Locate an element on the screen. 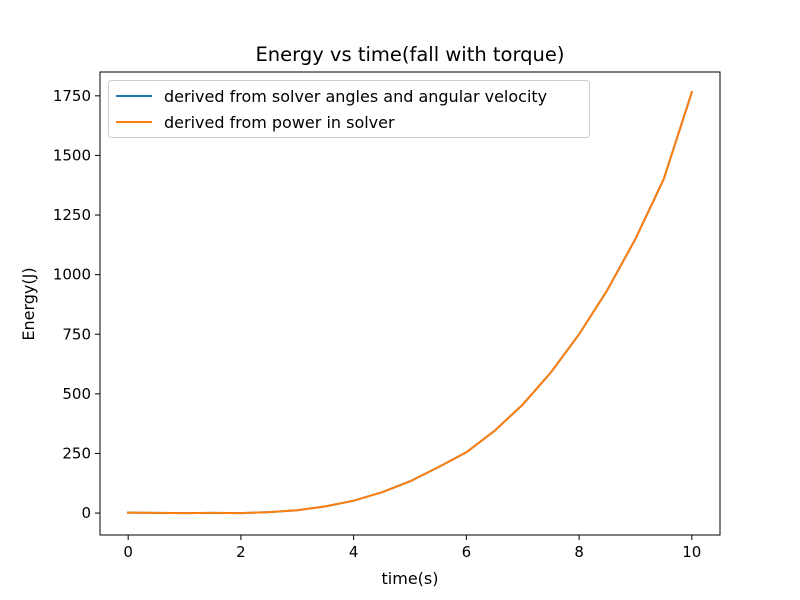 This screenshot has height=600, width=800. y-tick-label: 1500 is located at coordinates (72, 155).